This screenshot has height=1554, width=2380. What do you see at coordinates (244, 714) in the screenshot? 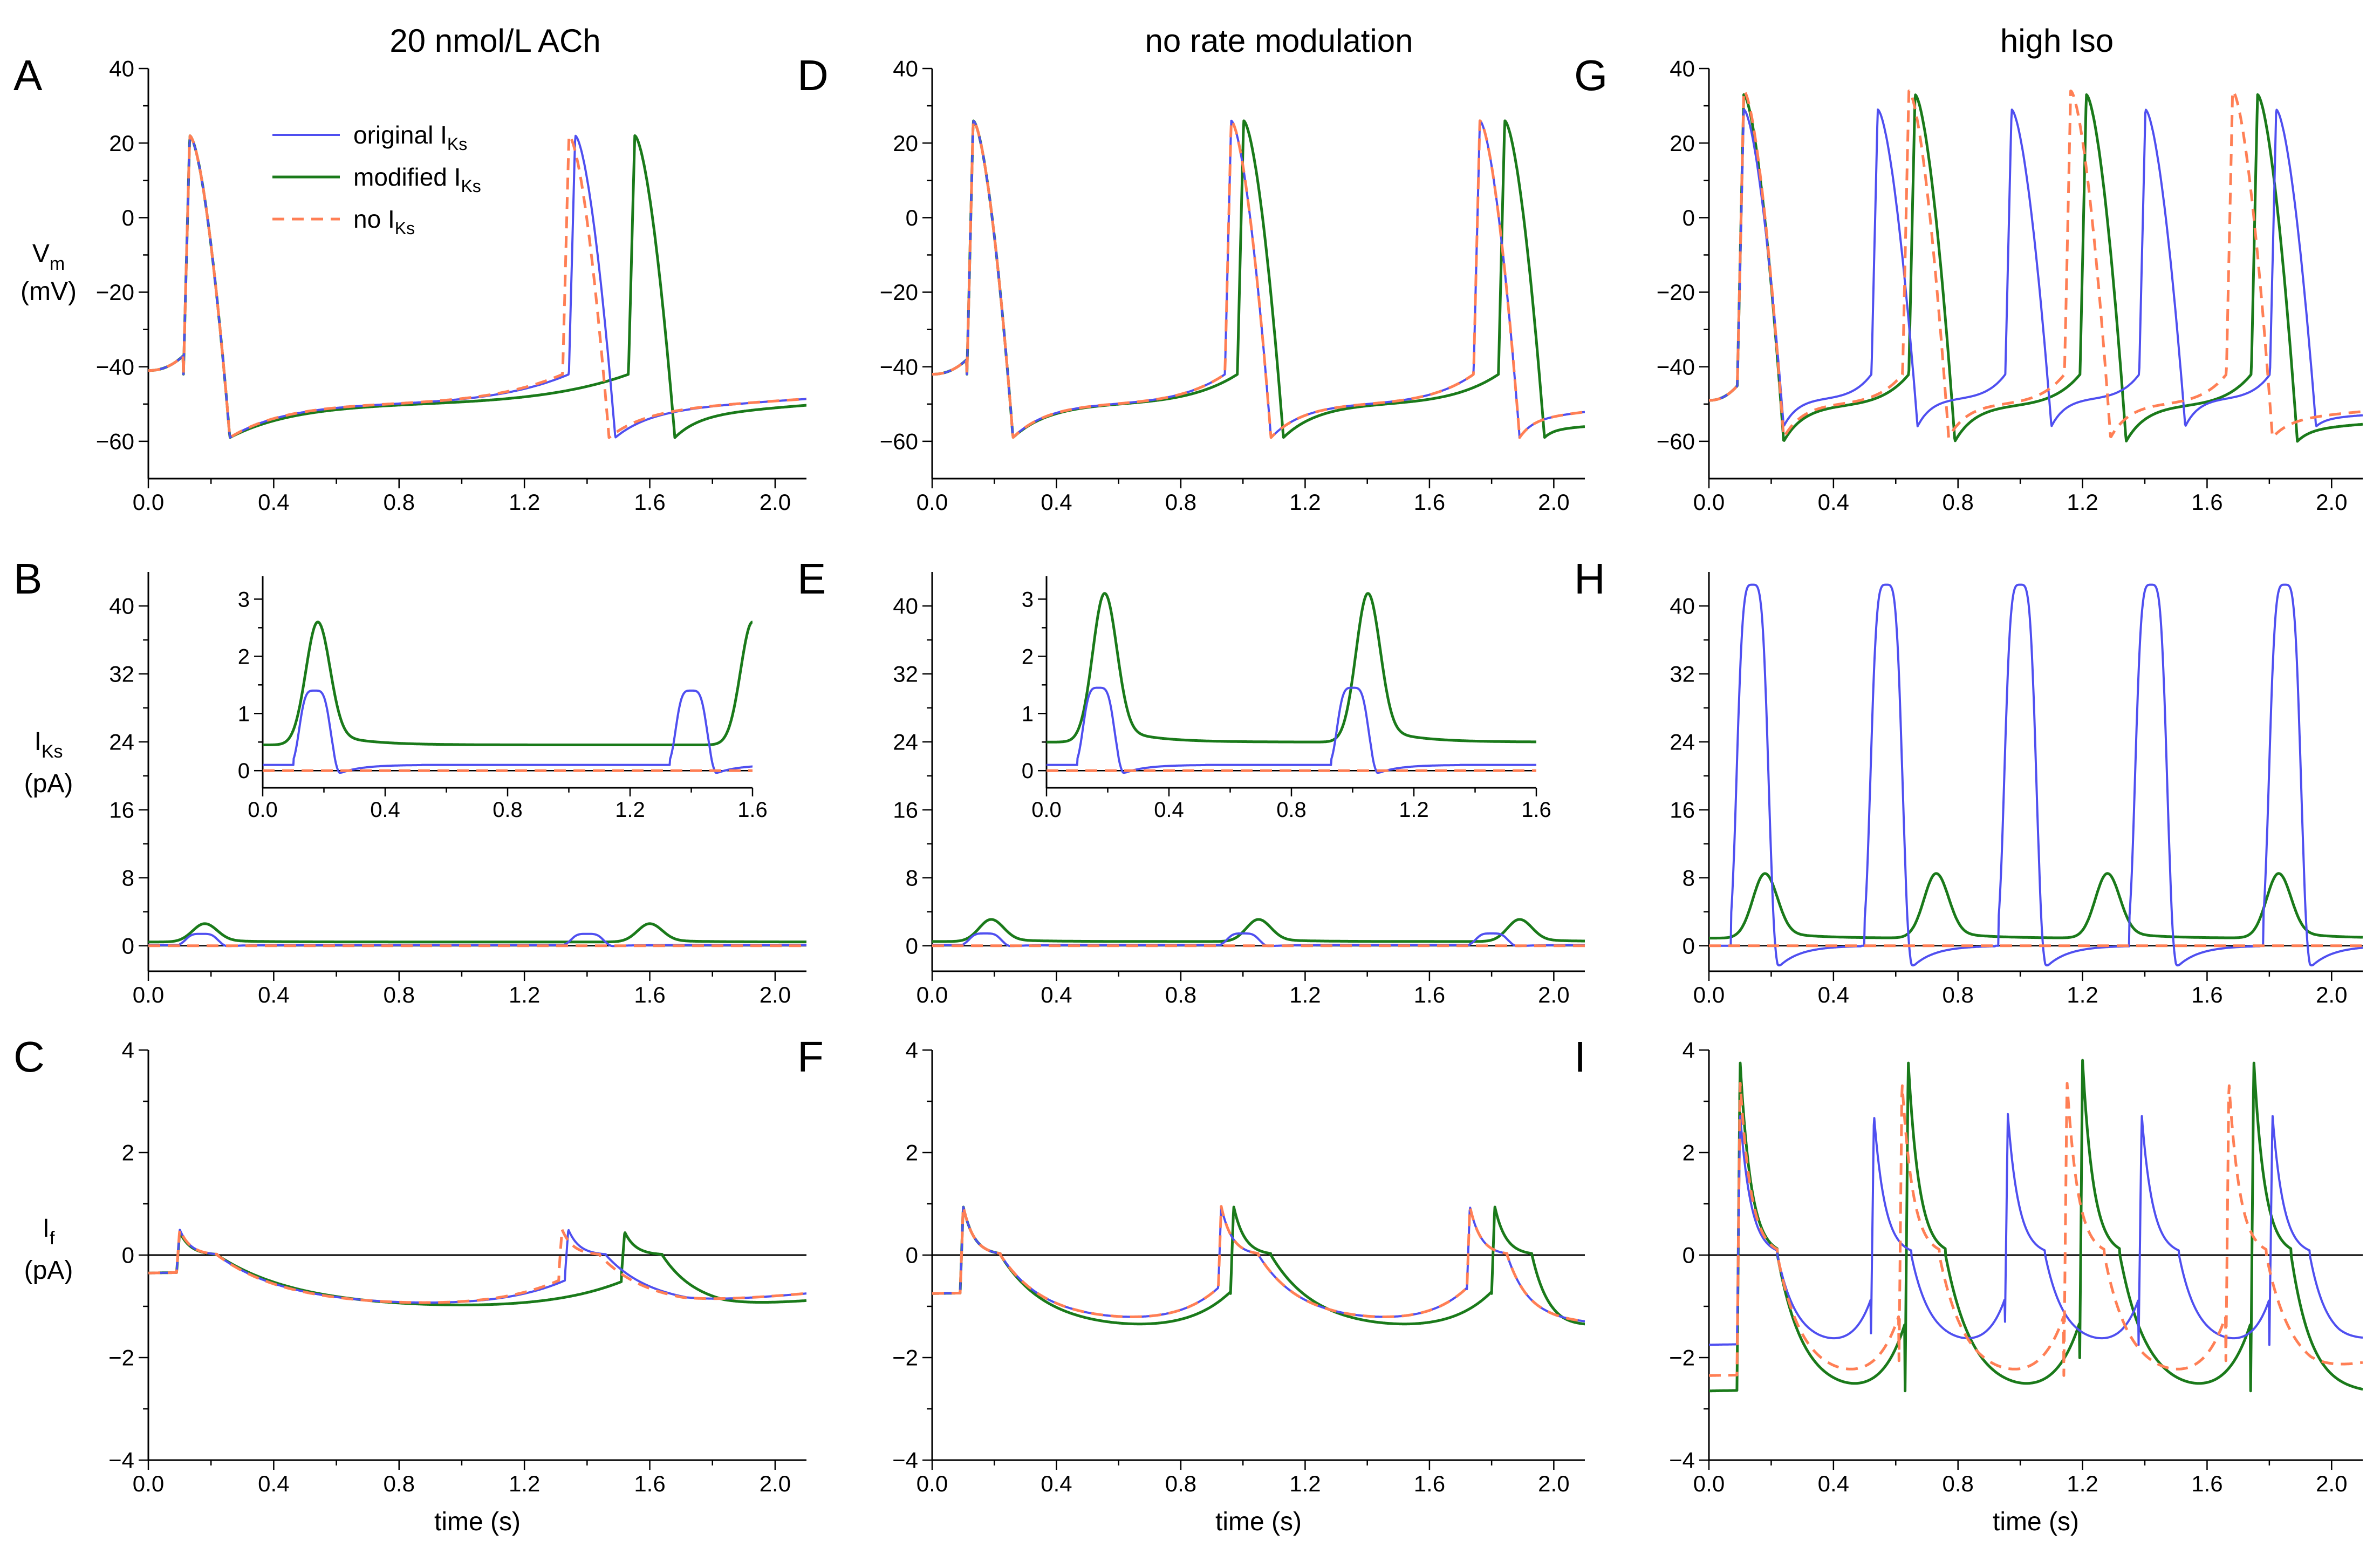
I see `y-tick-label: 1` at bounding box center [244, 714].